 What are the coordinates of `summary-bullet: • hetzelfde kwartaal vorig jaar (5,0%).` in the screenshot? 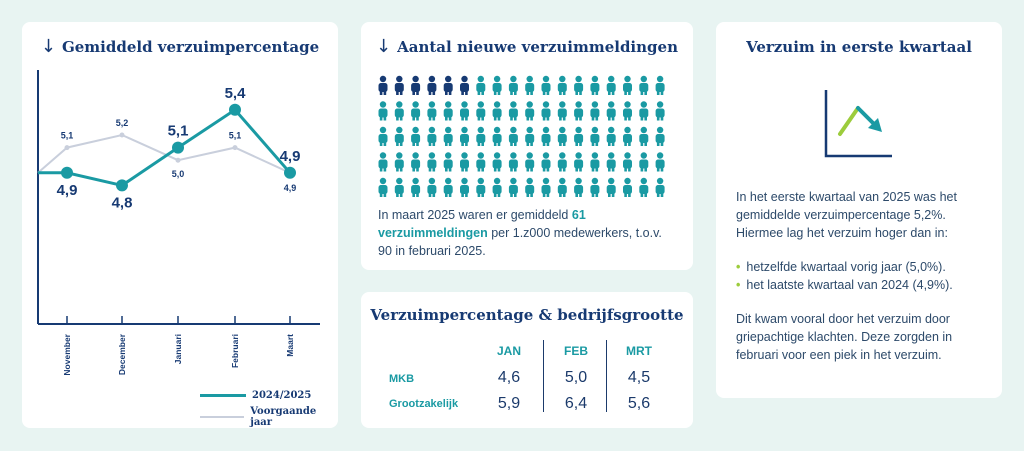 It's located at (841, 267).